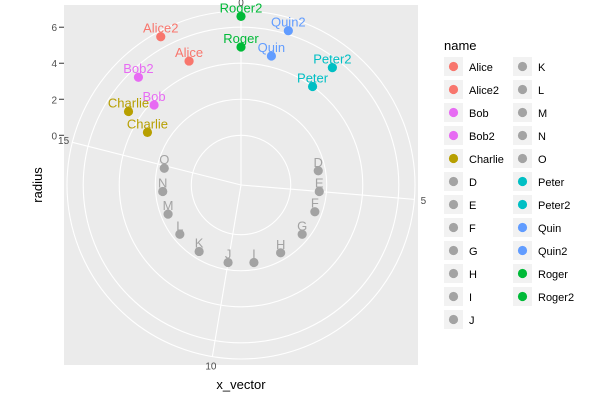 Image resolution: width=615 pixels, height=400 pixels. Describe the element at coordinates (542, 160) in the screenshot. I see `legend-label-o: O` at that location.